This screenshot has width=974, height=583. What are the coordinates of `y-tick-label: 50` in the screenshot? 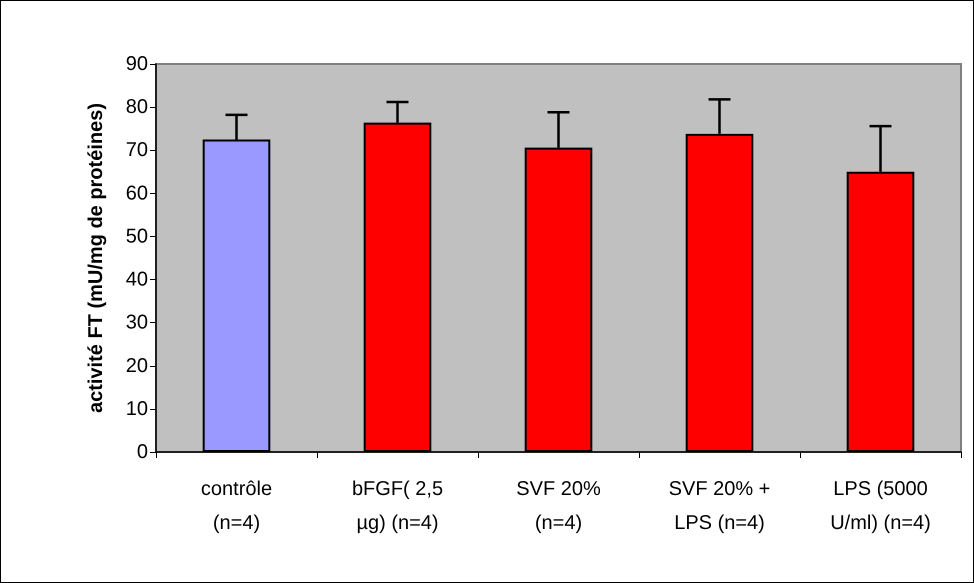 It's located at (137, 236).